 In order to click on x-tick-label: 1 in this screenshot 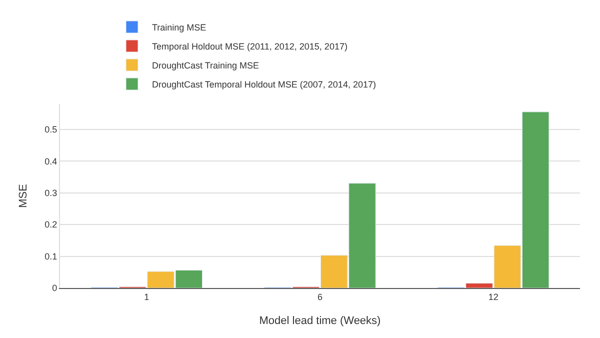, I will do `click(147, 297)`.